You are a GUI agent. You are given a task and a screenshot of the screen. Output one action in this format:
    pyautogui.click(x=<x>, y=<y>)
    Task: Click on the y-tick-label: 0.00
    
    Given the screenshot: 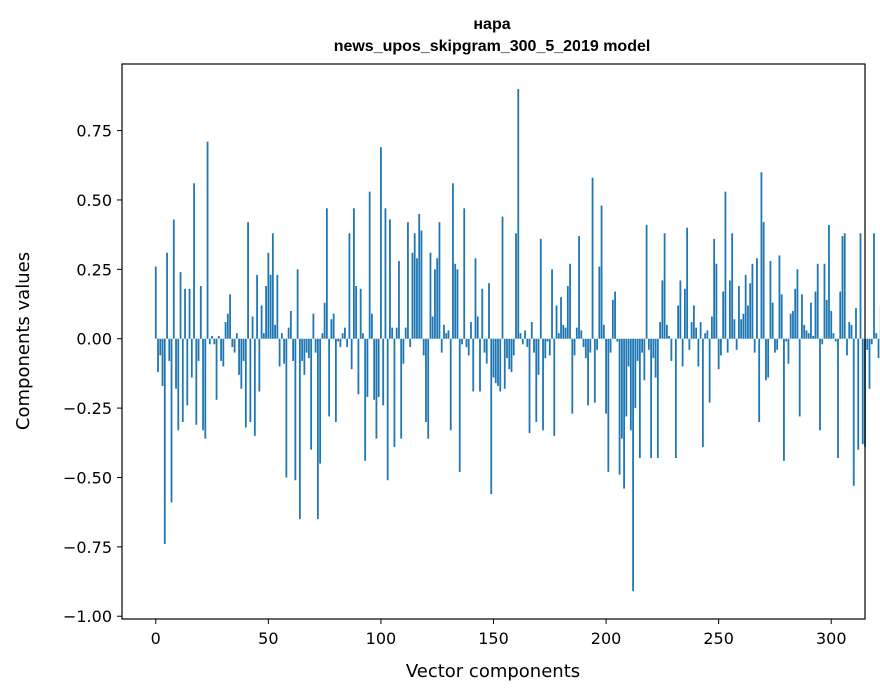 What is the action you would take?
    pyautogui.click(x=94, y=339)
    